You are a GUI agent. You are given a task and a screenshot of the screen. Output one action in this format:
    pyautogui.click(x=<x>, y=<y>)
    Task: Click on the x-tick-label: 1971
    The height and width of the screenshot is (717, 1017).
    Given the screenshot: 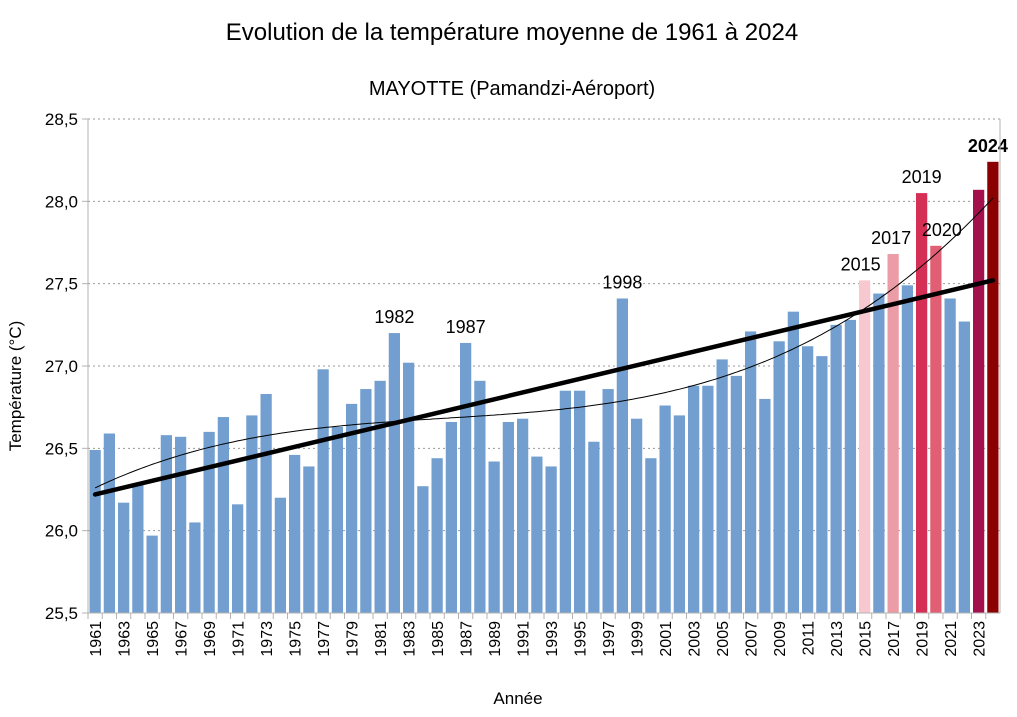 What is the action you would take?
    pyautogui.click(x=239, y=639)
    